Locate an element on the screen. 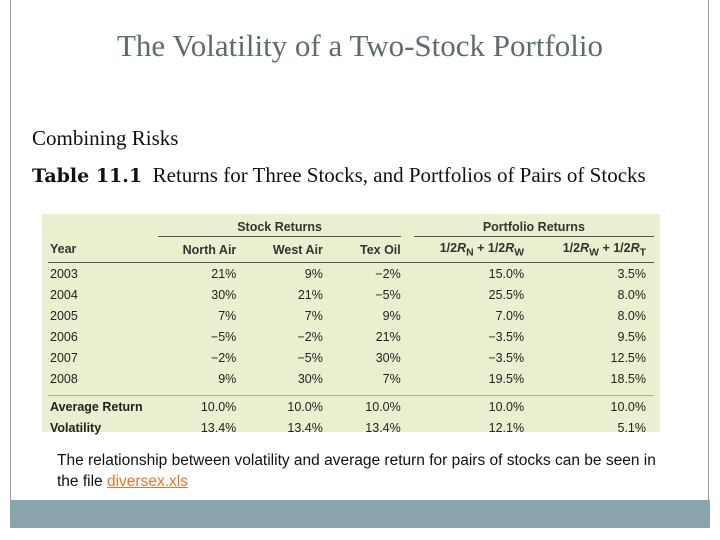  table-cell: 5.1% is located at coordinates (632, 427).